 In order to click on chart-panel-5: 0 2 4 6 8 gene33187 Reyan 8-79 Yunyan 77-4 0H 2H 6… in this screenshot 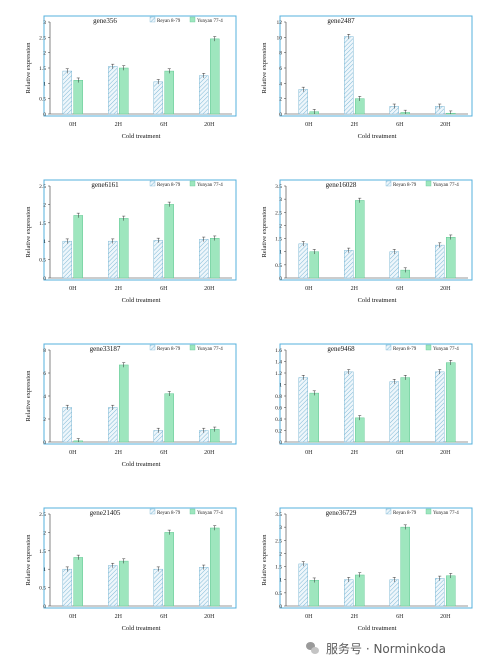, I will do `click(130, 406)`.